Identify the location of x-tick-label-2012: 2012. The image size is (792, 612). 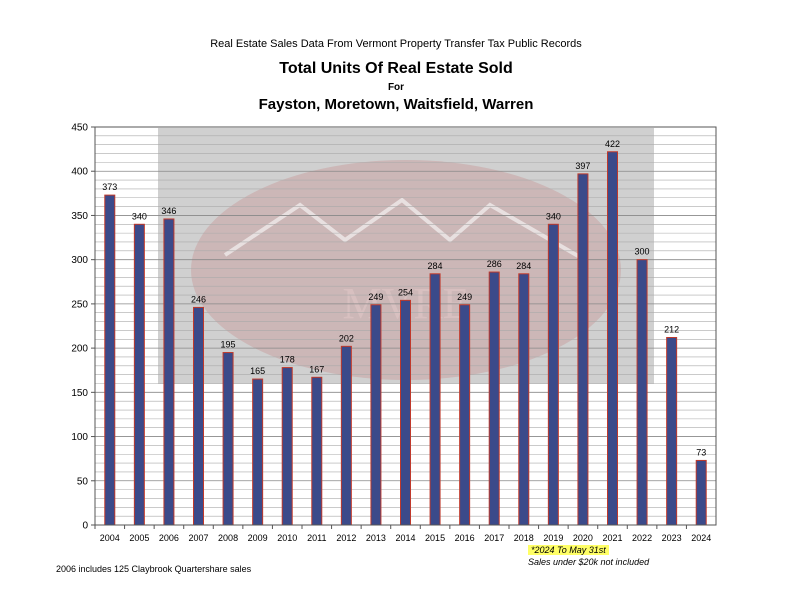
(346, 538).